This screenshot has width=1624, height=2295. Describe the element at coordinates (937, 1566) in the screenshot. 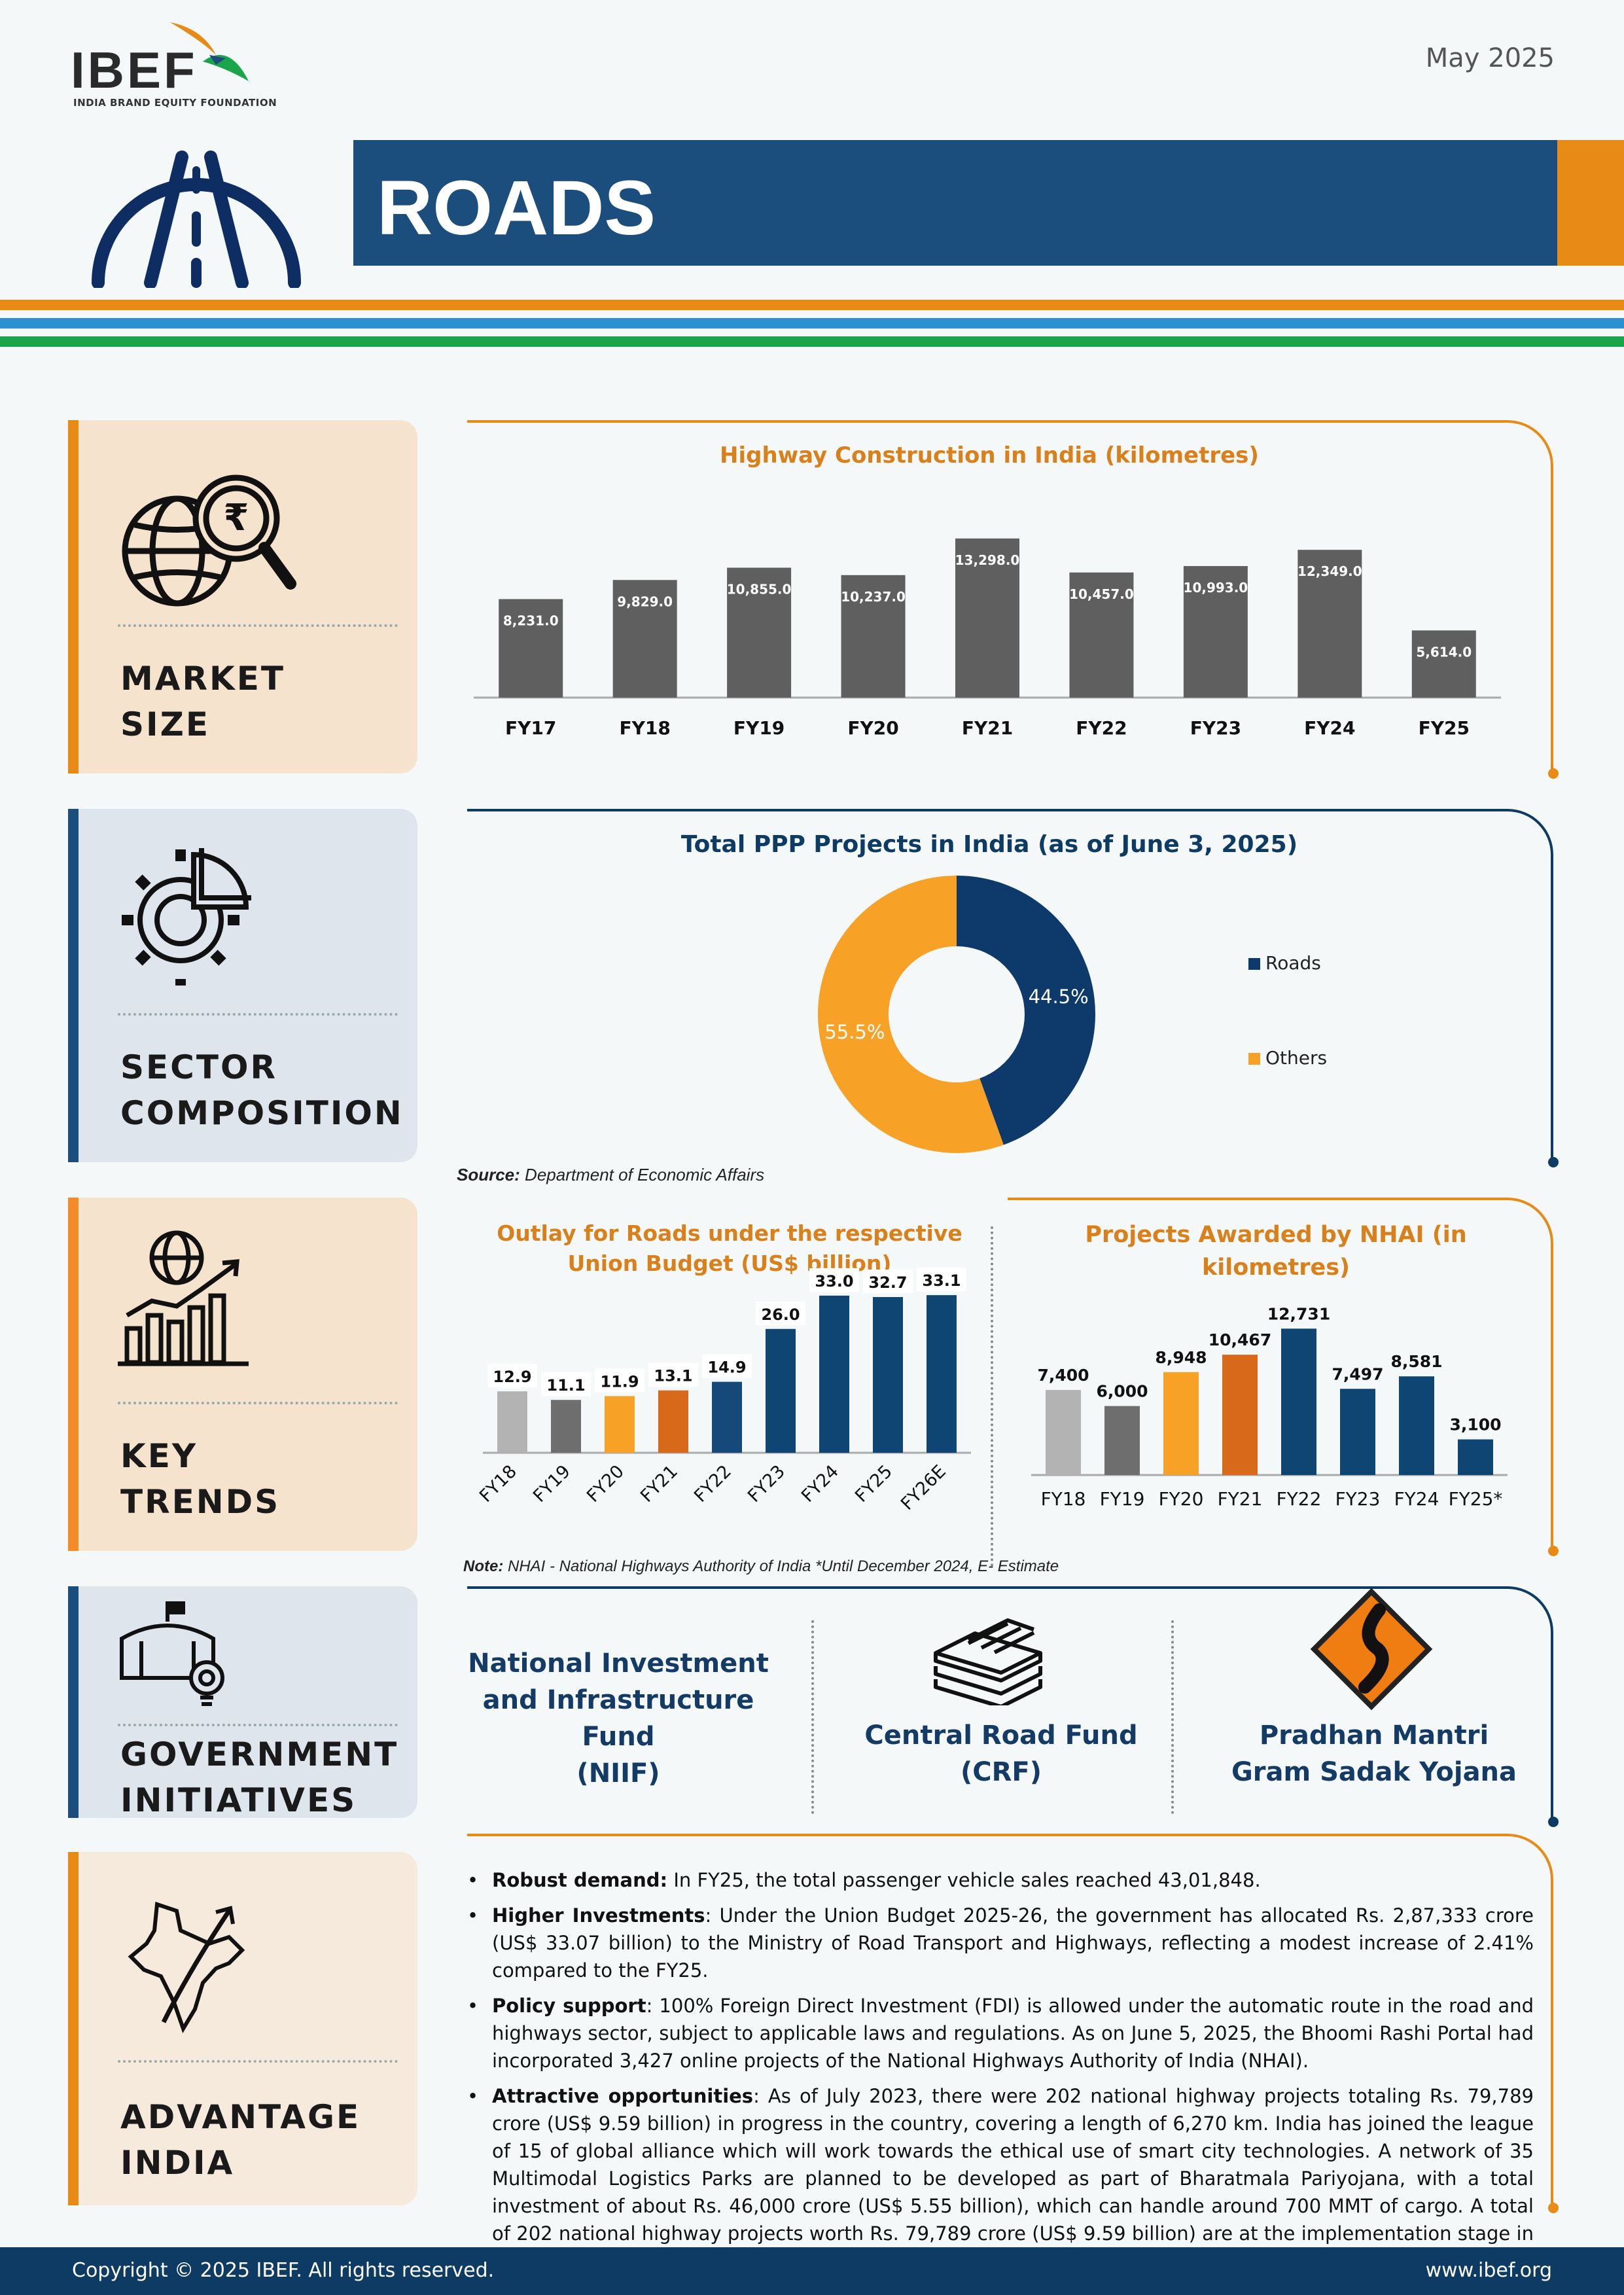

I see `note-extra: *Until December 2024, E- Estimate` at that location.